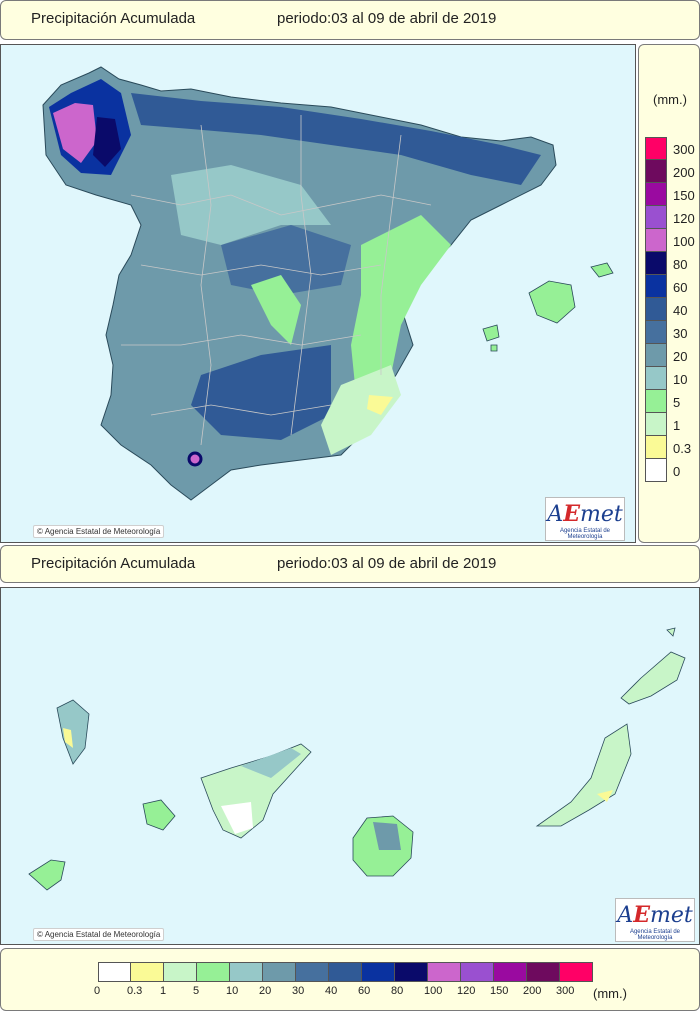 The image size is (700, 1011). Describe the element at coordinates (571, 514) in the screenshot. I see `logo-mark-e: E` at that location.